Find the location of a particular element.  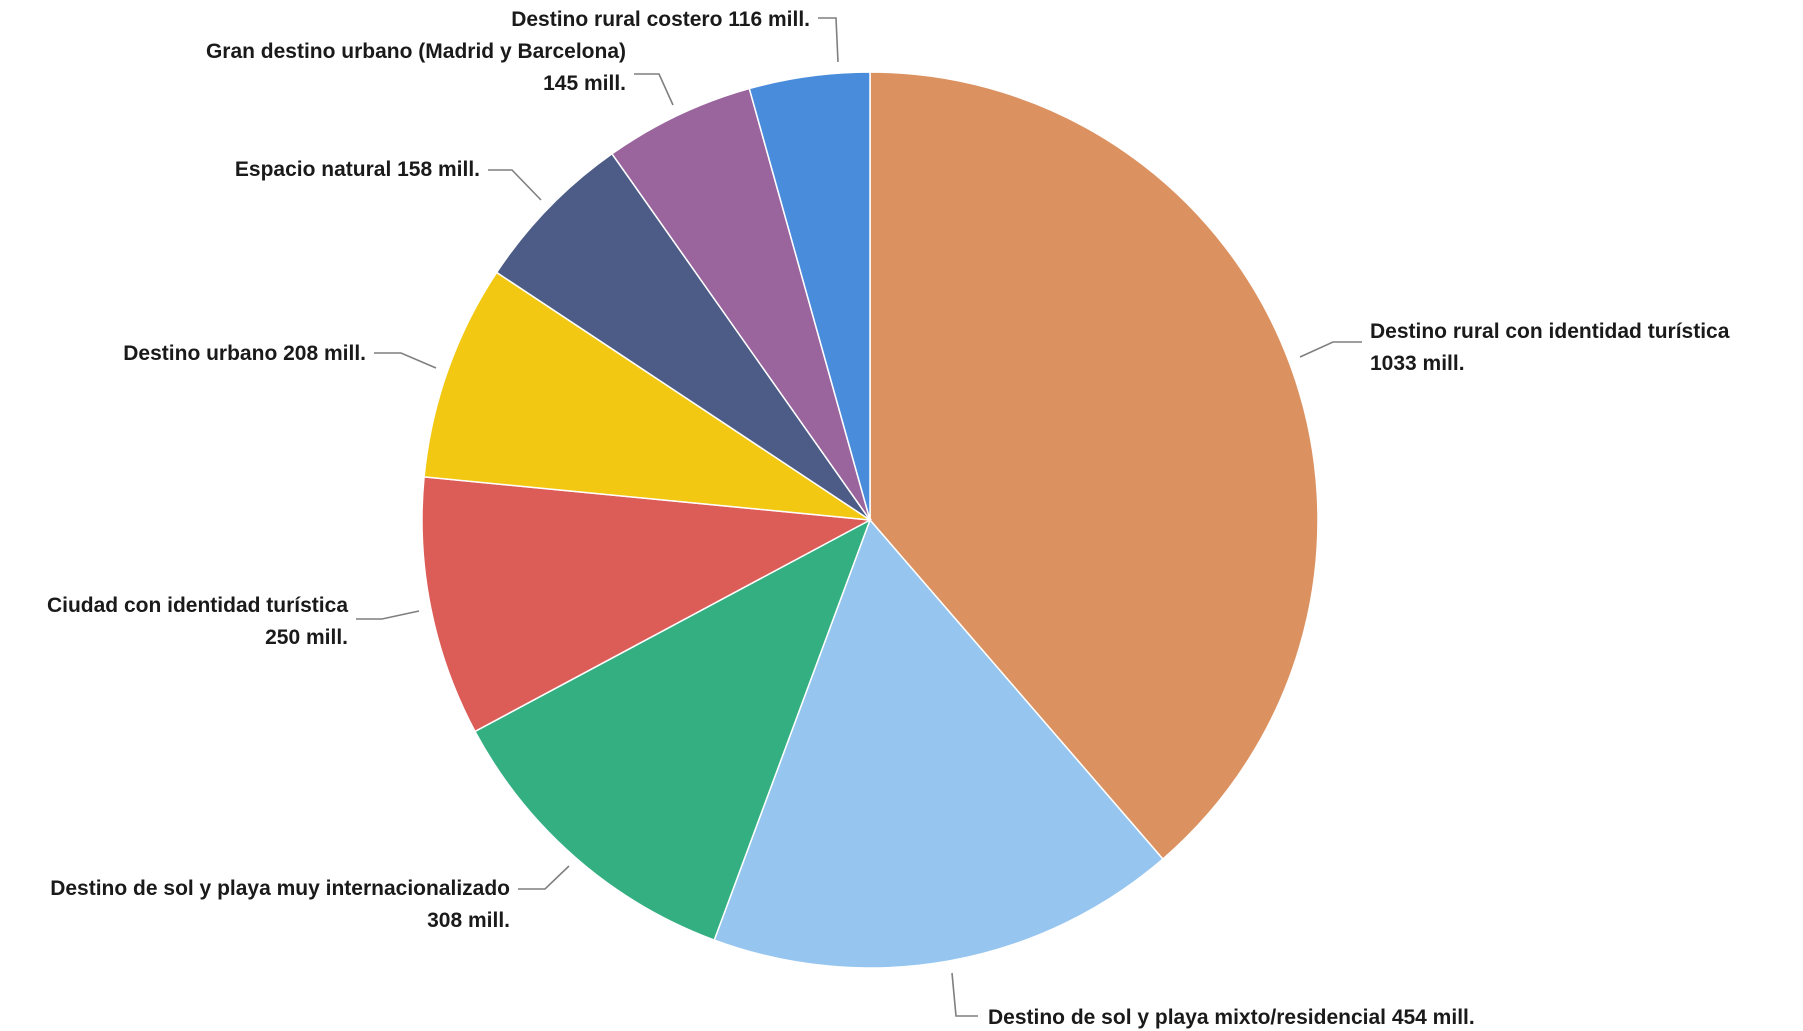

leader-line-destino-rural-costero is located at coordinates (828, 40).